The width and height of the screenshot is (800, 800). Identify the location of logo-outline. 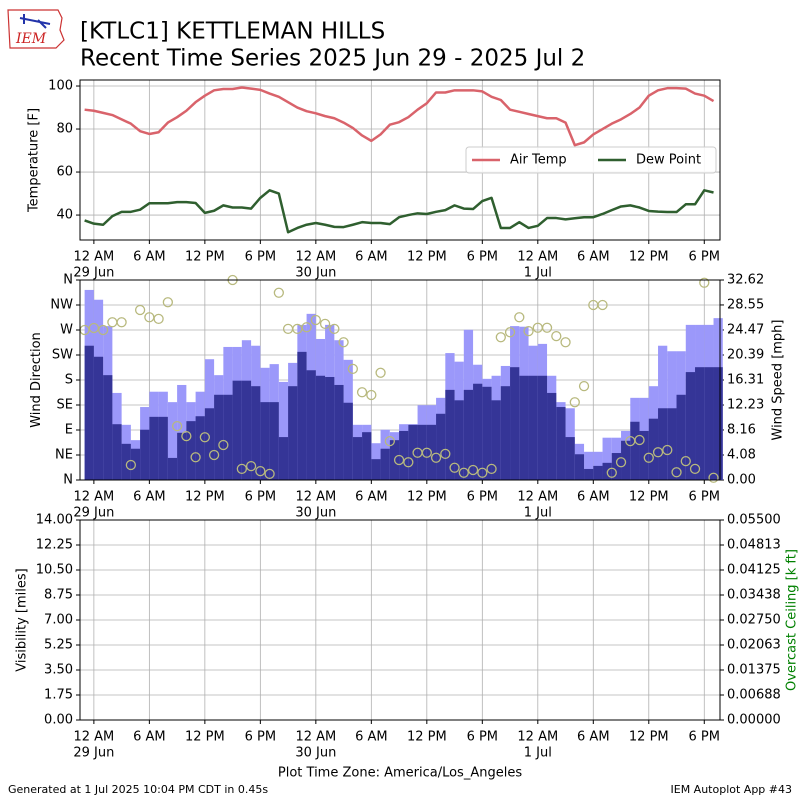
(36, 29).